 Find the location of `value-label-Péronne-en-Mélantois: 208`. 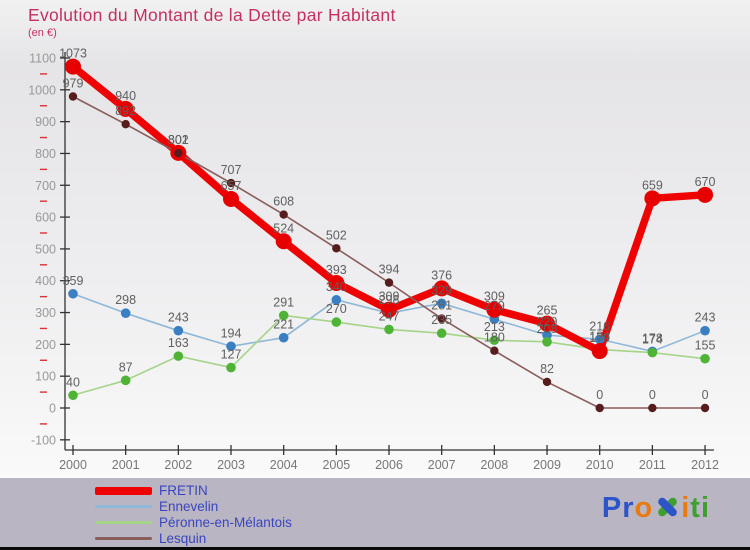

value-label-Péronne-en-Mélantois: 208 is located at coordinates (547, 329).